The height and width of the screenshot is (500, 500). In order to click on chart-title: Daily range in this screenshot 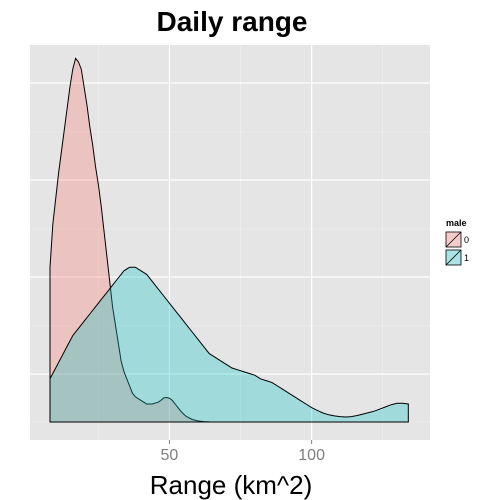, I will do `click(232, 21)`.